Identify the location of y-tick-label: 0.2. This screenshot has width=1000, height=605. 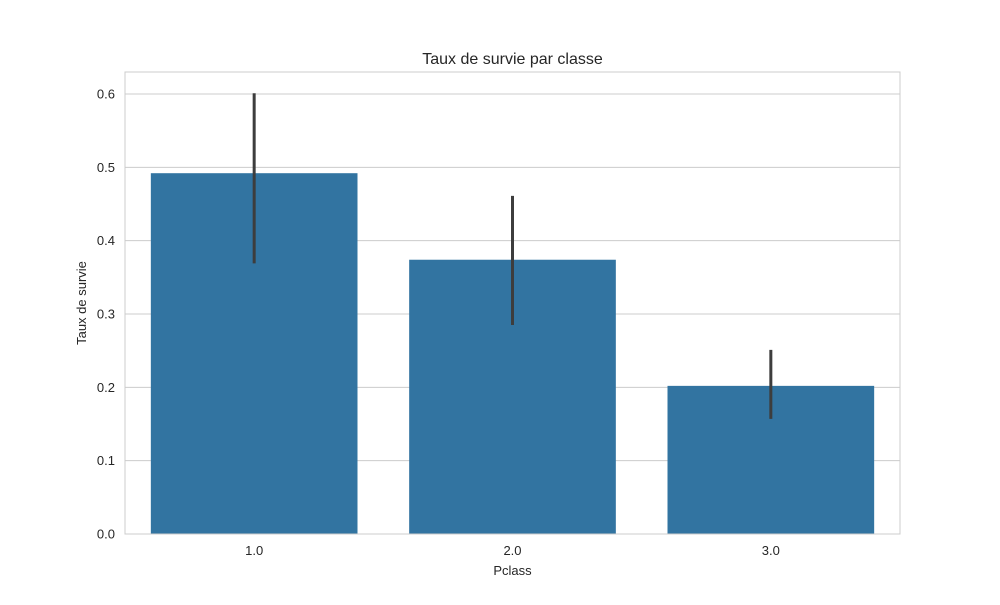
(106, 387).